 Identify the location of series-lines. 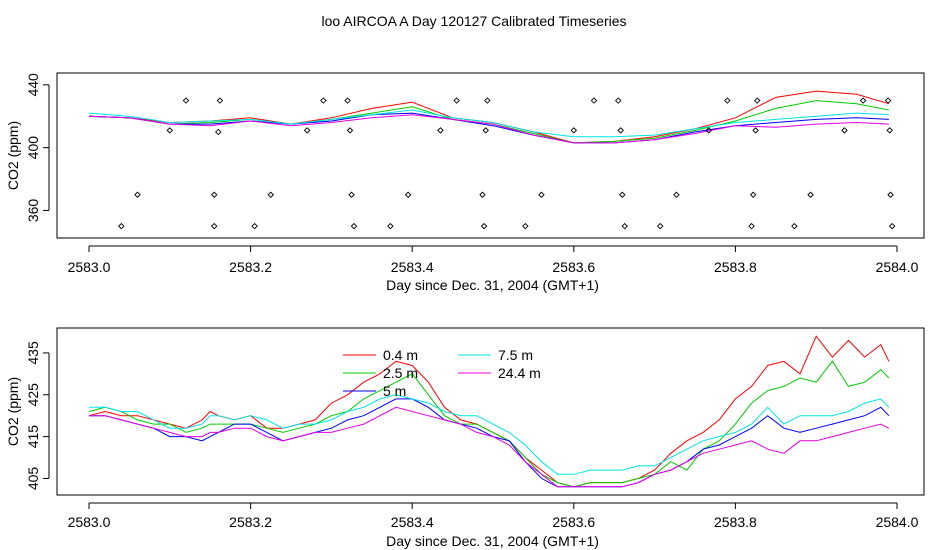
(489, 117).